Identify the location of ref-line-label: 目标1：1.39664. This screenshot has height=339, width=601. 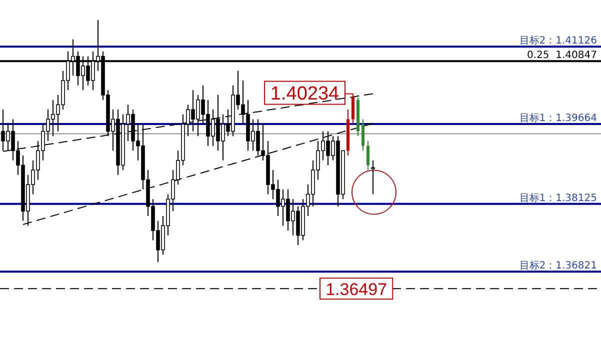
(558, 118).